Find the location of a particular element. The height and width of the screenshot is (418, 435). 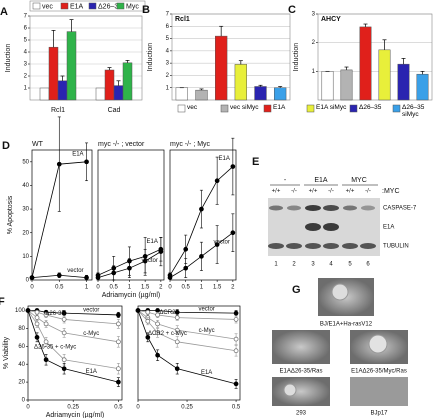

lane-number: 6 is located at coordinates (368, 265).